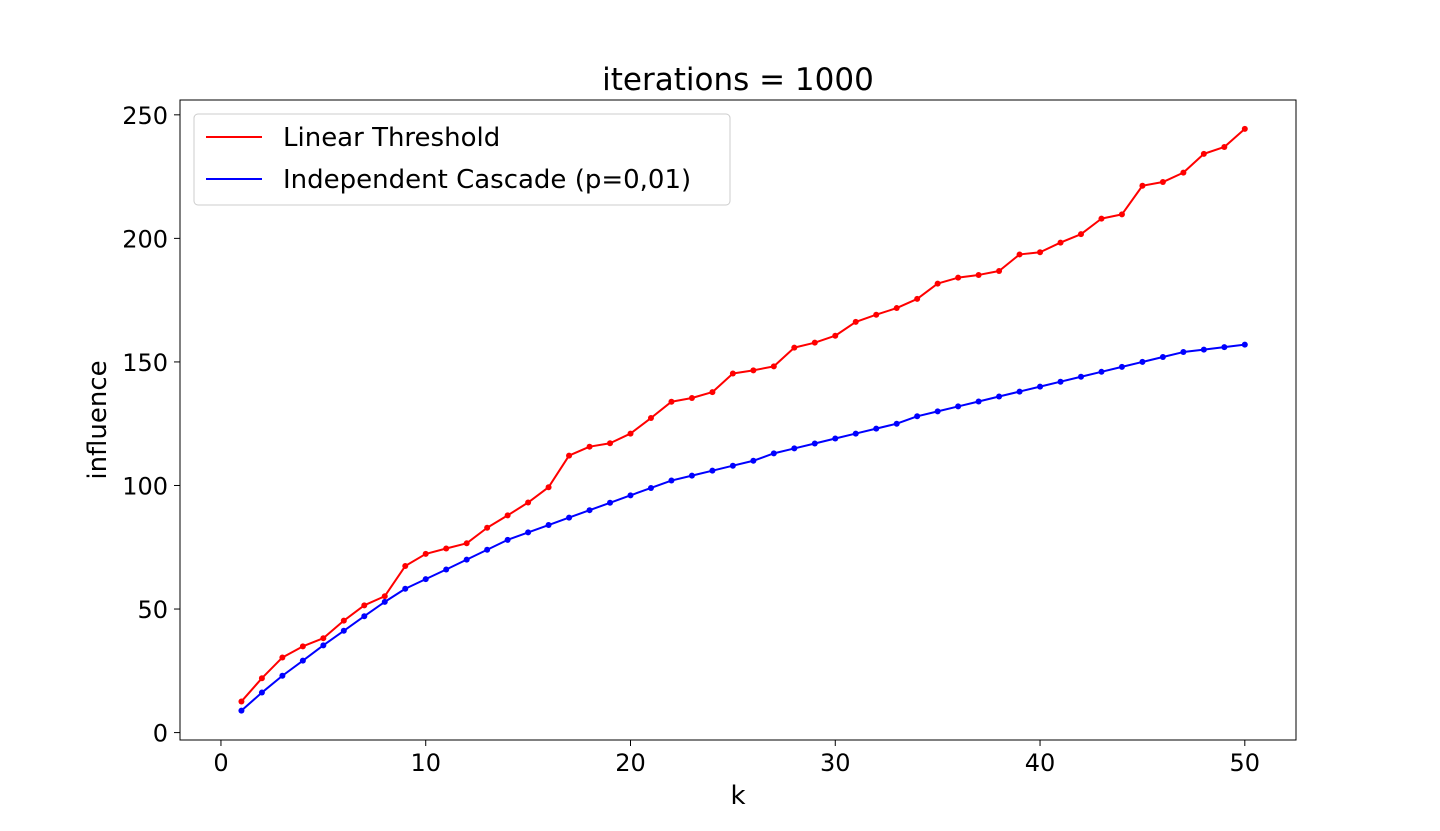 This screenshot has height=831, width=1440. What do you see at coordinates (98, 419) in the screenshot?
I see `y-axis-title: influence` at bounding box center [98, 419].